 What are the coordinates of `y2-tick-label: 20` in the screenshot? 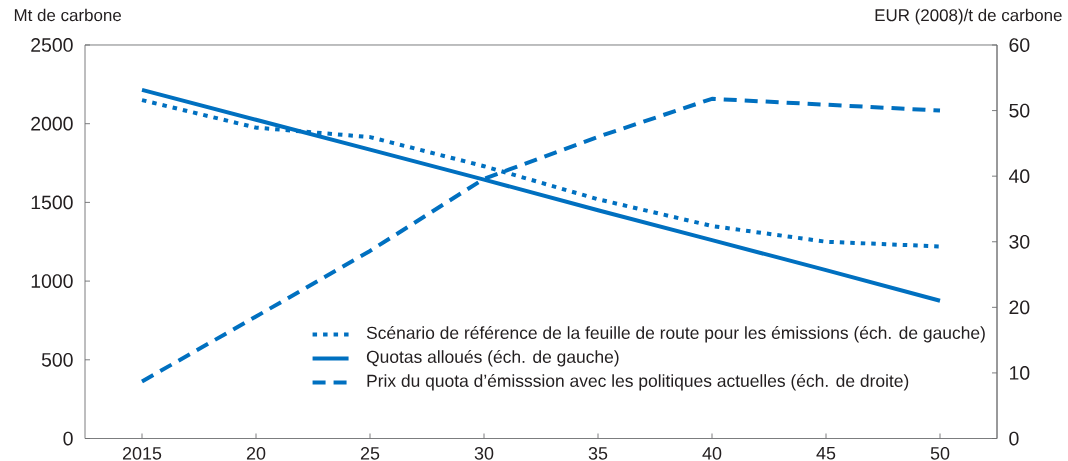 It's located at (1019, 307).